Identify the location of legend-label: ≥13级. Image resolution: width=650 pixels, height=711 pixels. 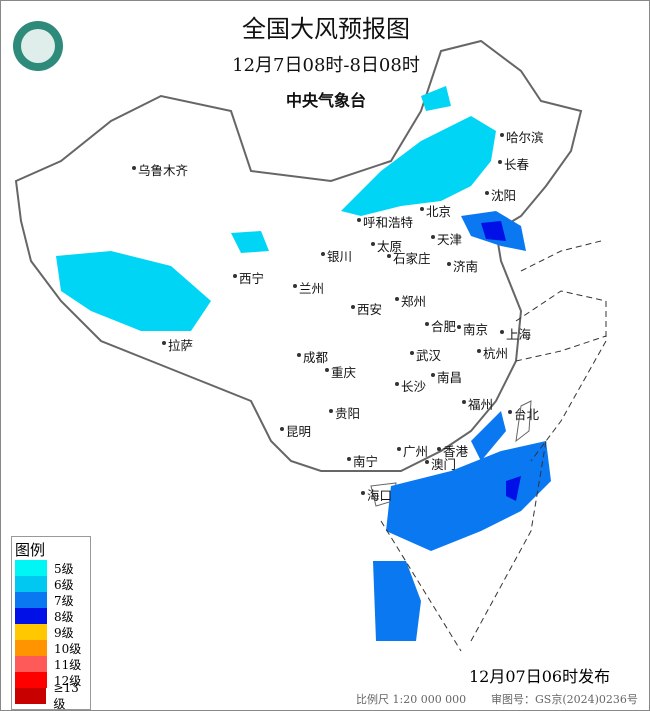
(66, 695).